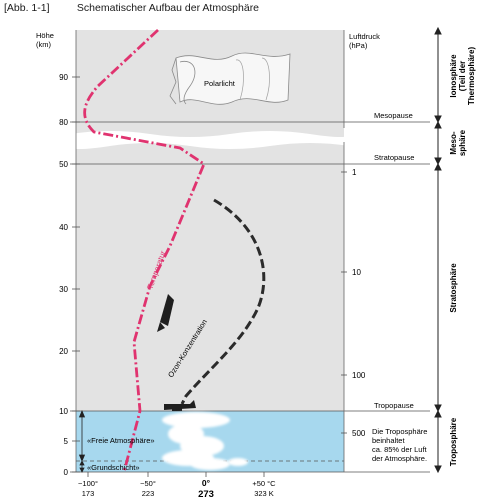  Describe the element at coordinates (394, 157) in the screenshot. I see `stratopause-label: Stratopause` at that location.